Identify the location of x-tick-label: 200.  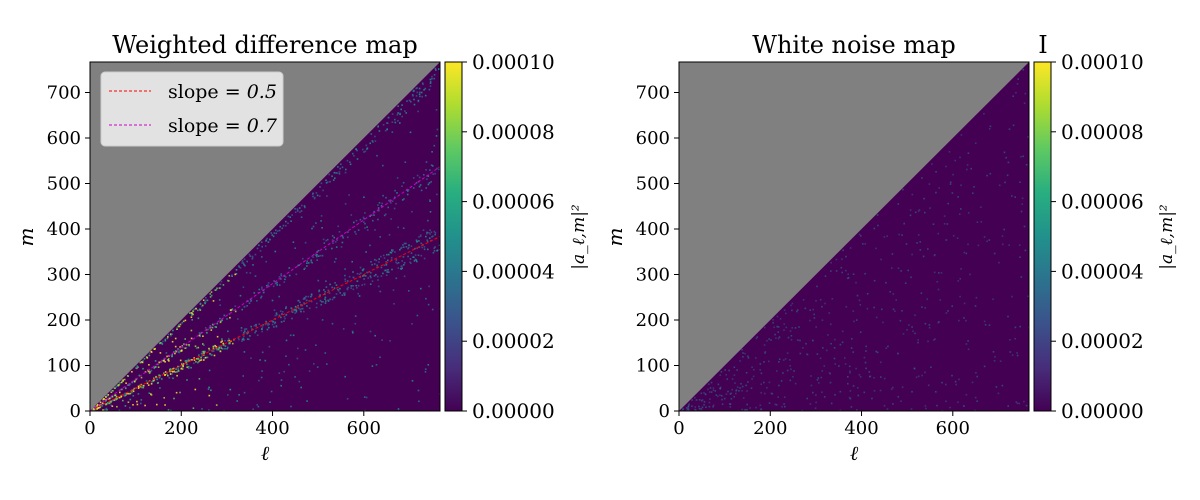
(181, 428).